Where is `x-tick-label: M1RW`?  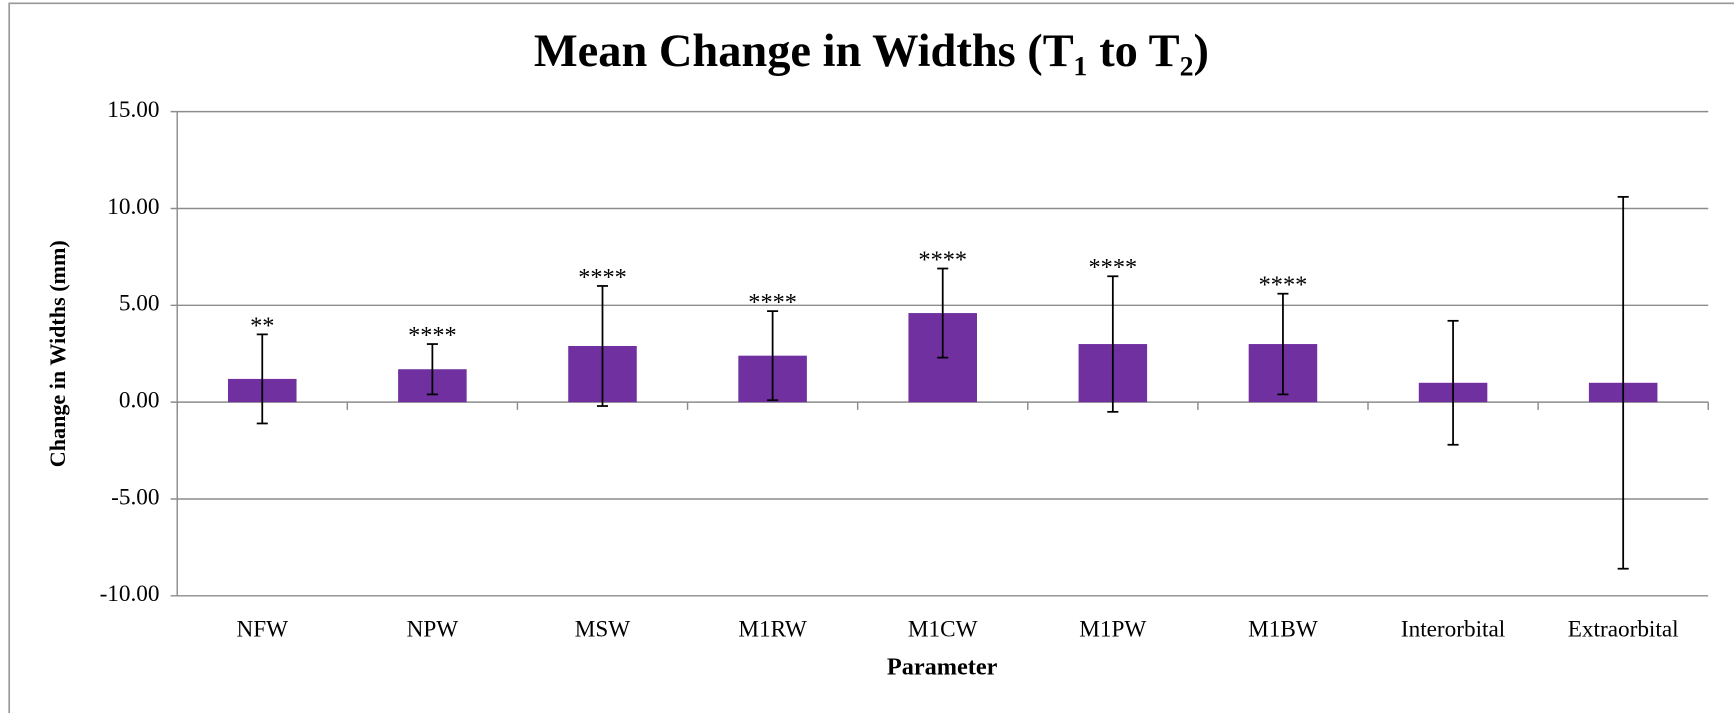
x-tick-label: M1RW is located at coordinates (772, 630).